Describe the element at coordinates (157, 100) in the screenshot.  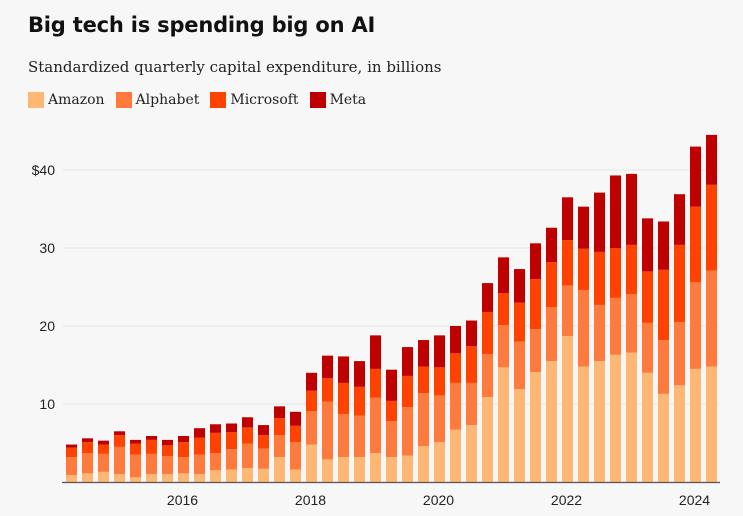
I see `legend-item-alphabet: Alphabet` at that location.